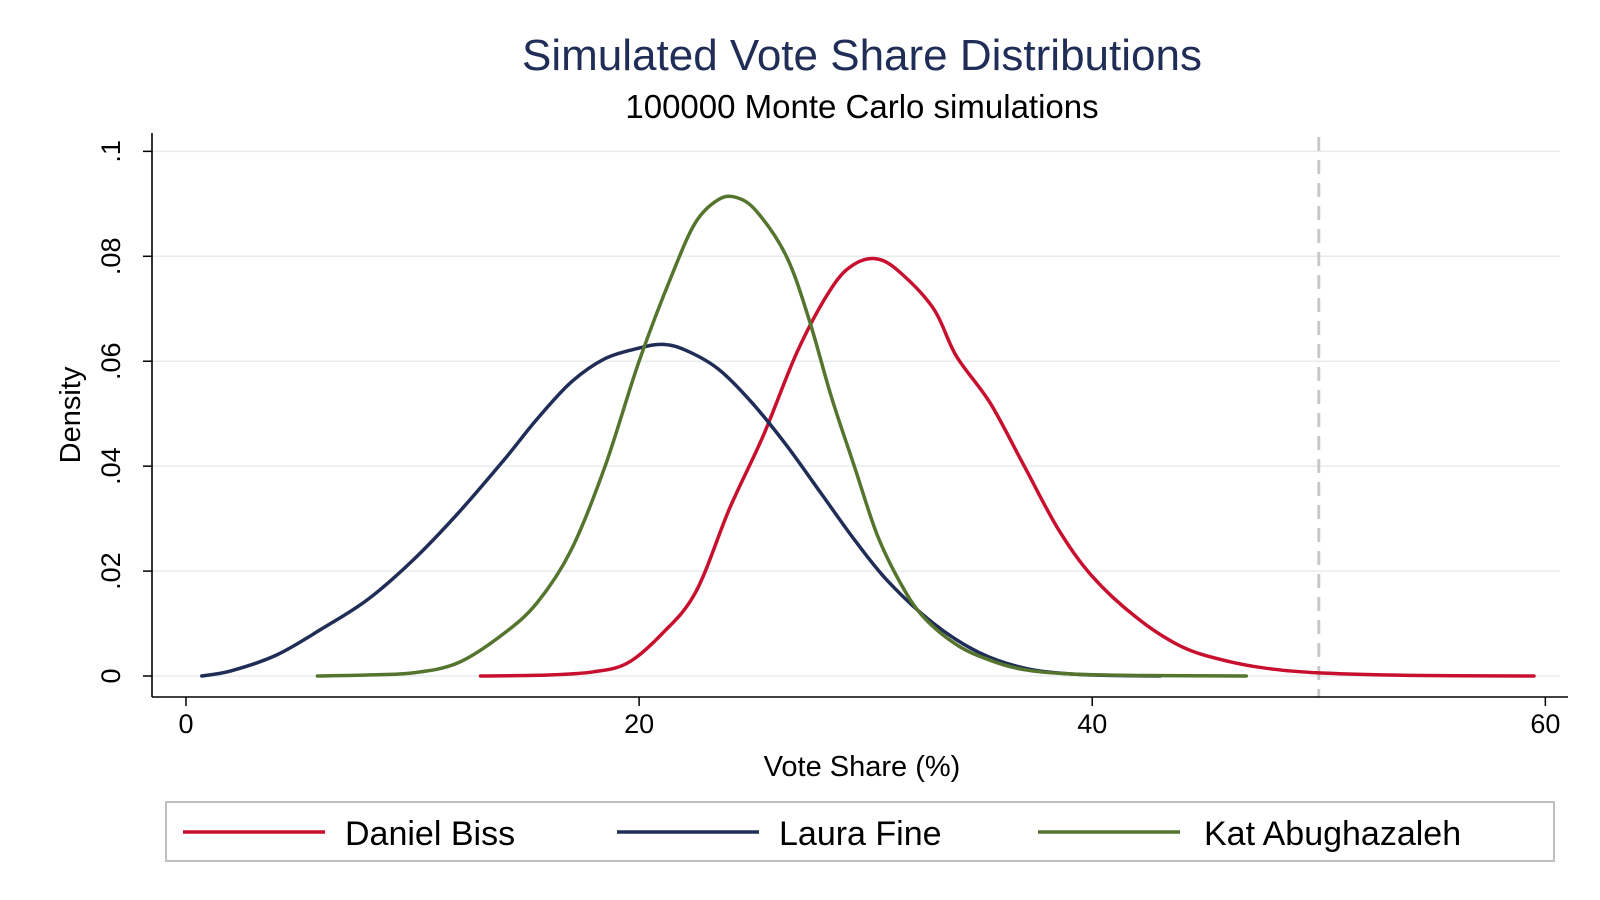  Describe the element at coordinates (1092, 724) in the screenshot. I see `x-tick-label: 40` at that location.